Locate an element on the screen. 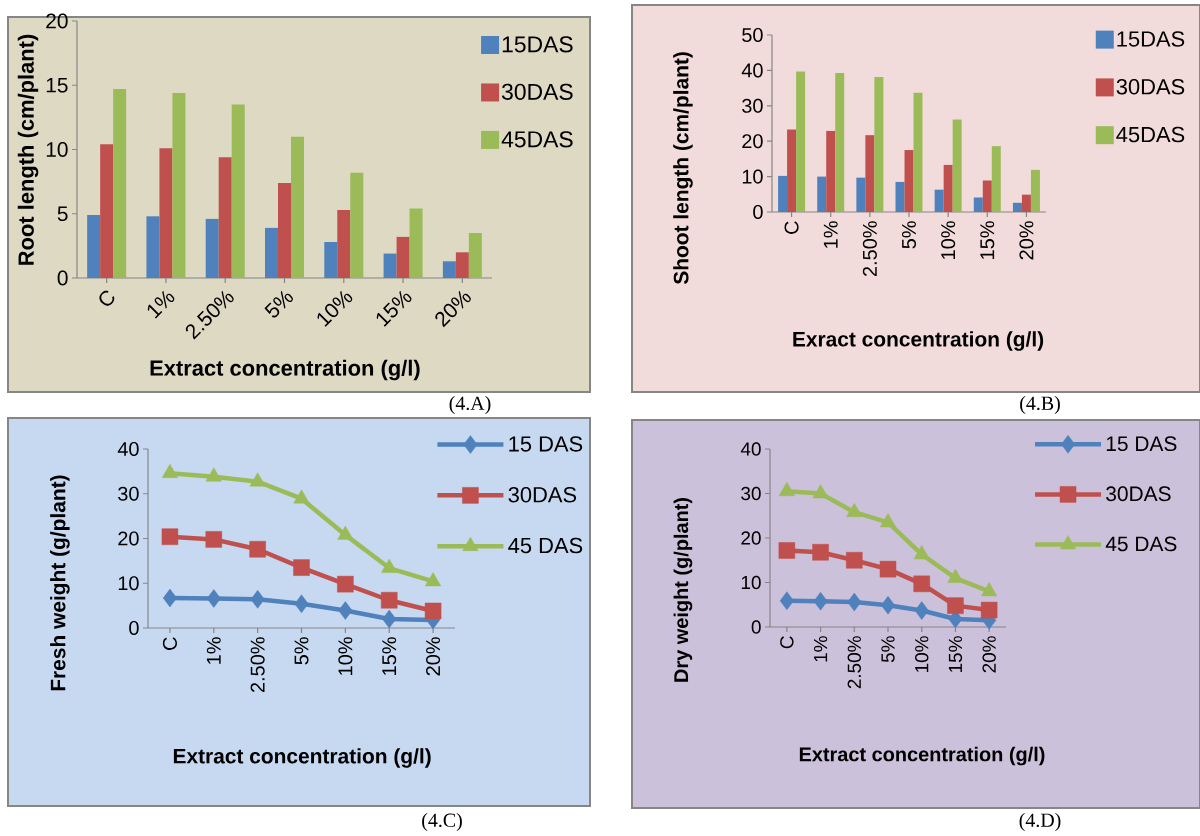 The height and width of the screenshot is (836, 1200). text: (4.D) is located at coordinates (1040, 822).